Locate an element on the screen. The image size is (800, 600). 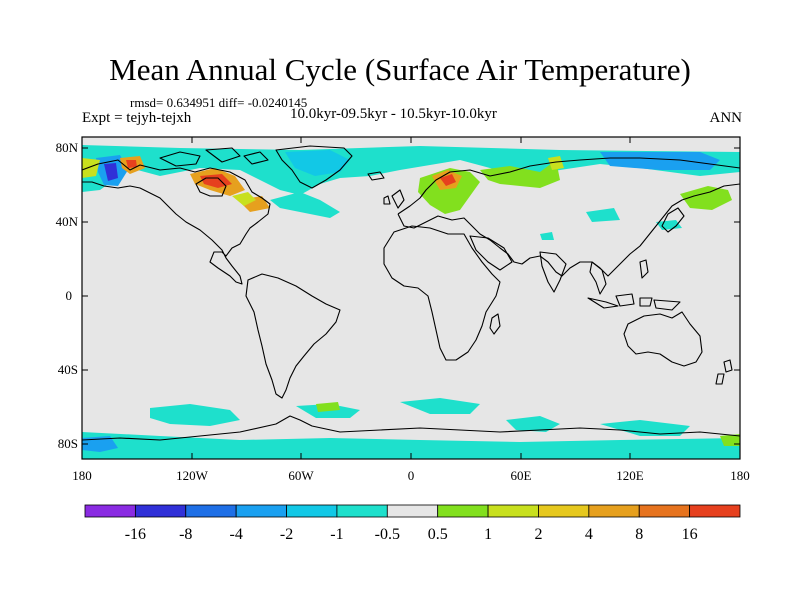
period-label: 10.0kyr-09.5kyr - 10.5kyr-10.0kyr is located at coordinates (393, 114).